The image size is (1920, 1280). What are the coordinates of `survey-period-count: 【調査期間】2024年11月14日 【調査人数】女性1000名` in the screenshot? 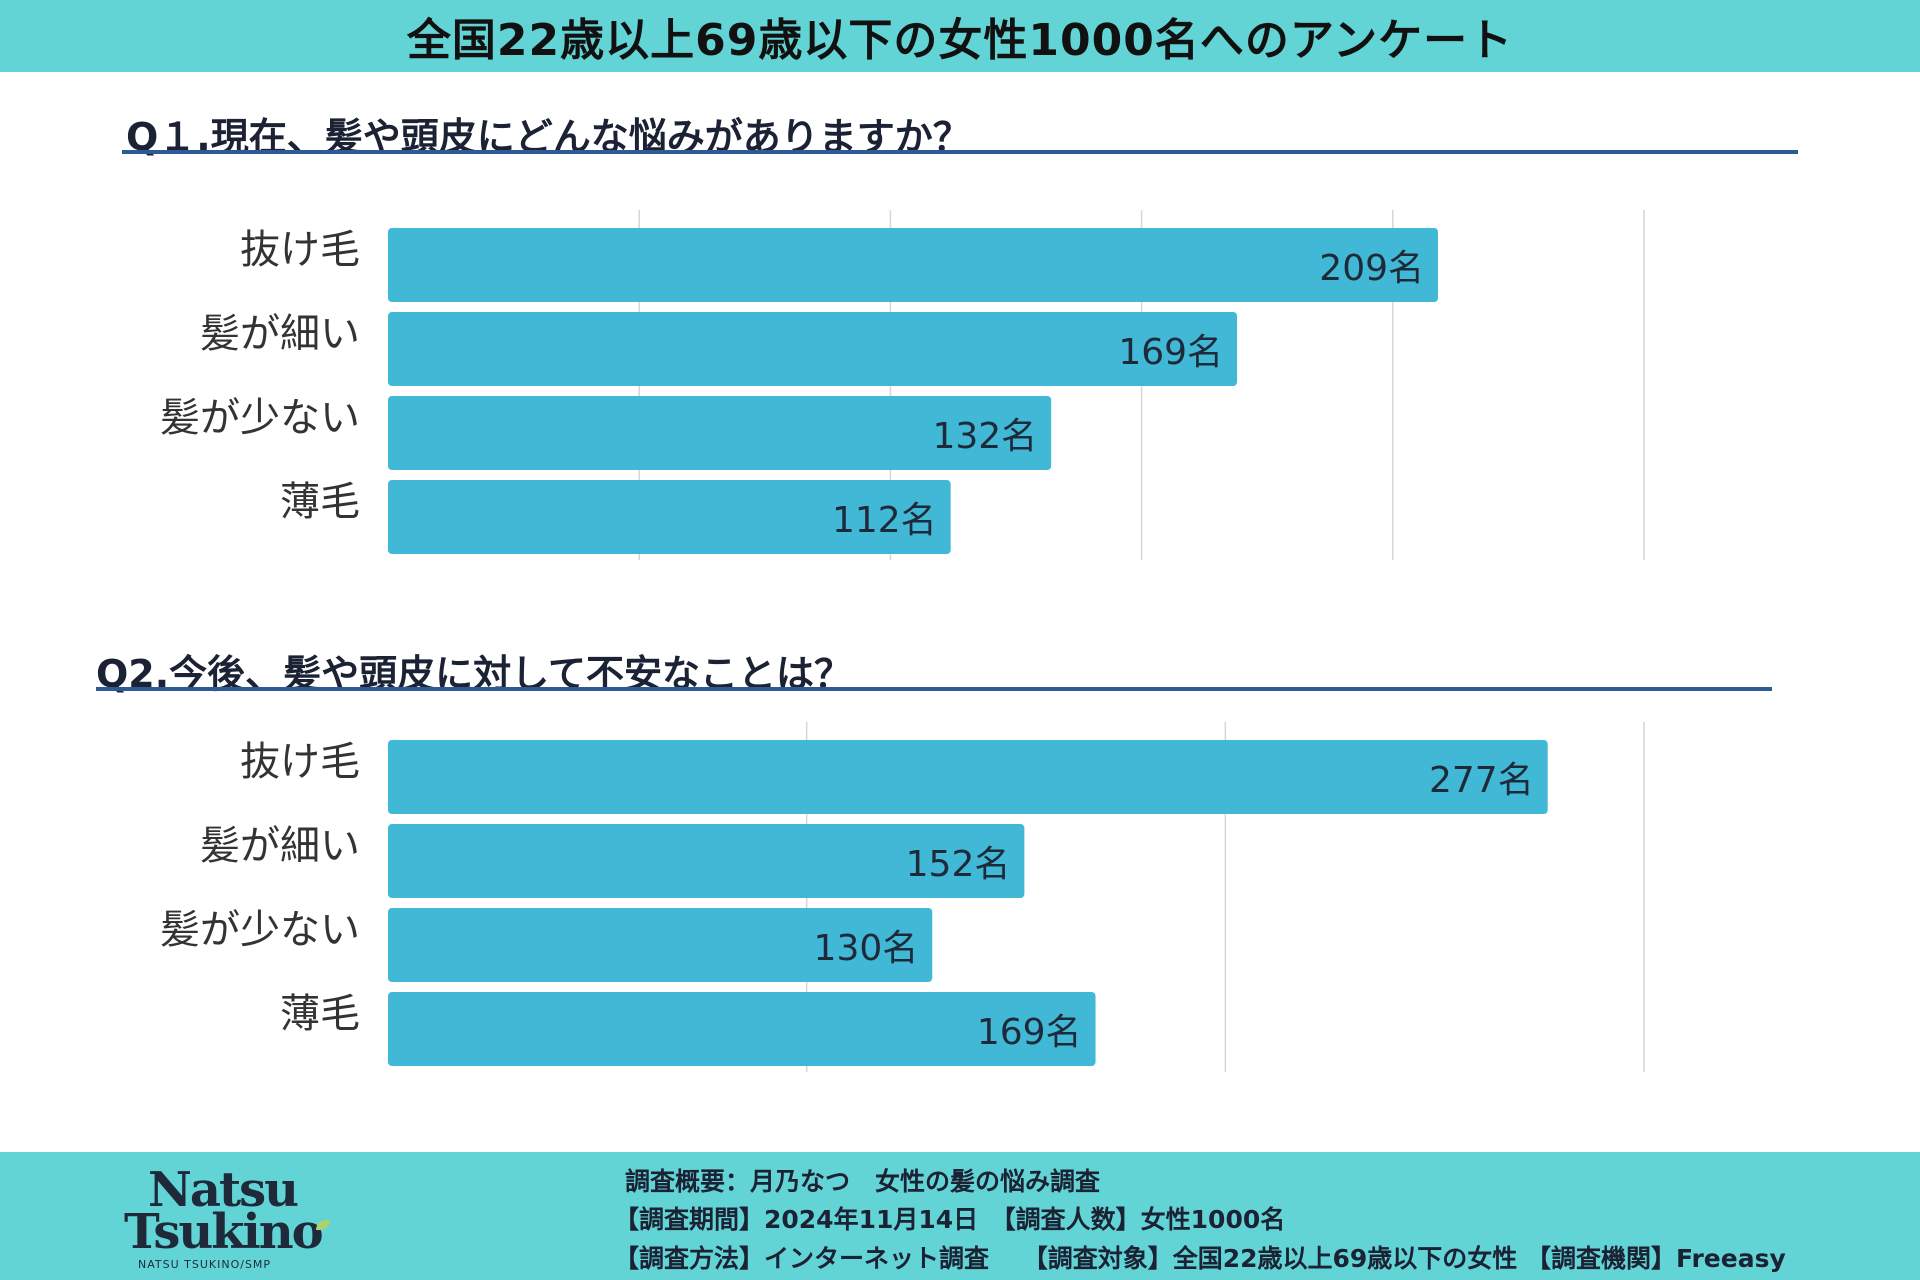 It's located at (950, 1219).